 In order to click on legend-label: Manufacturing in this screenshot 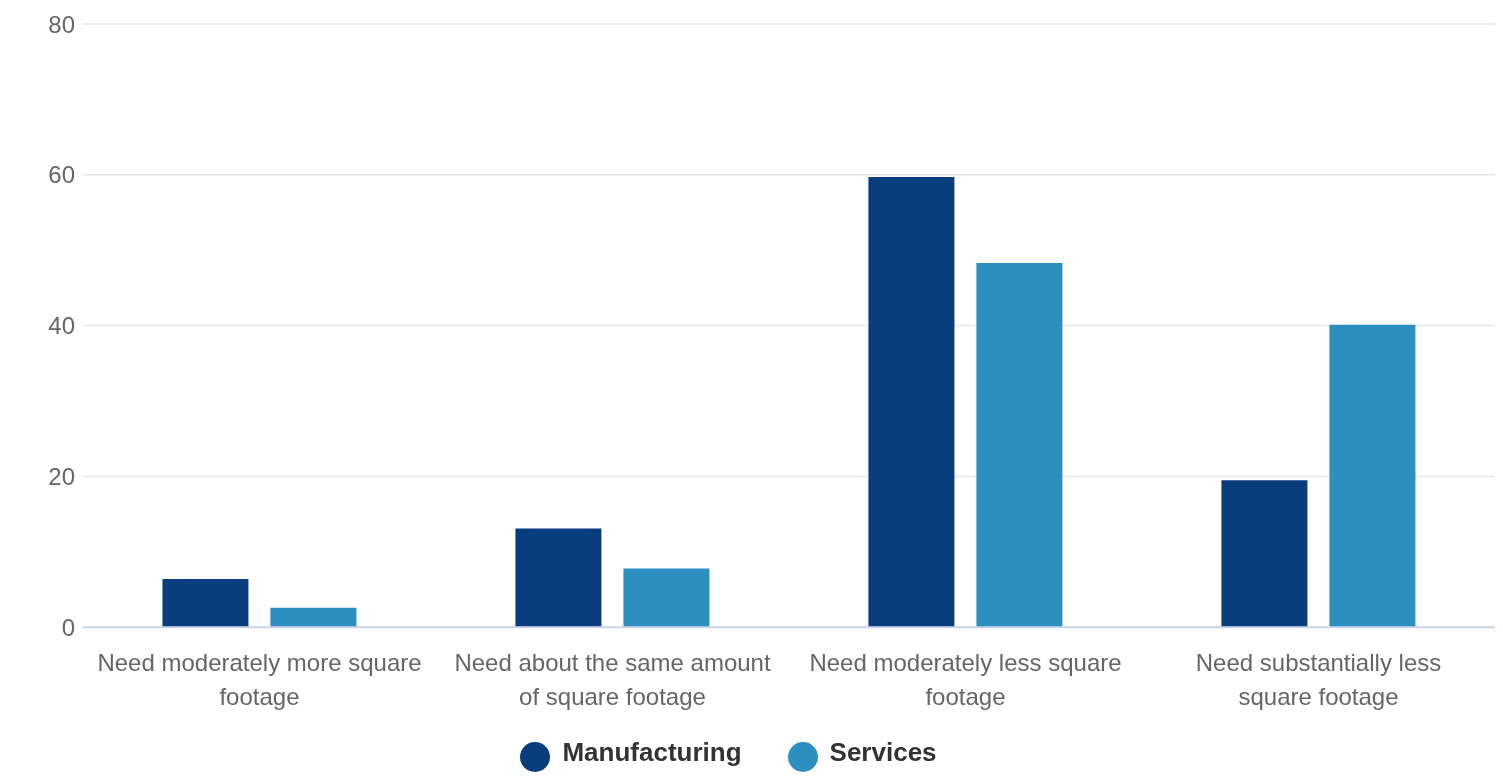, I will do `click(652, 752)`.